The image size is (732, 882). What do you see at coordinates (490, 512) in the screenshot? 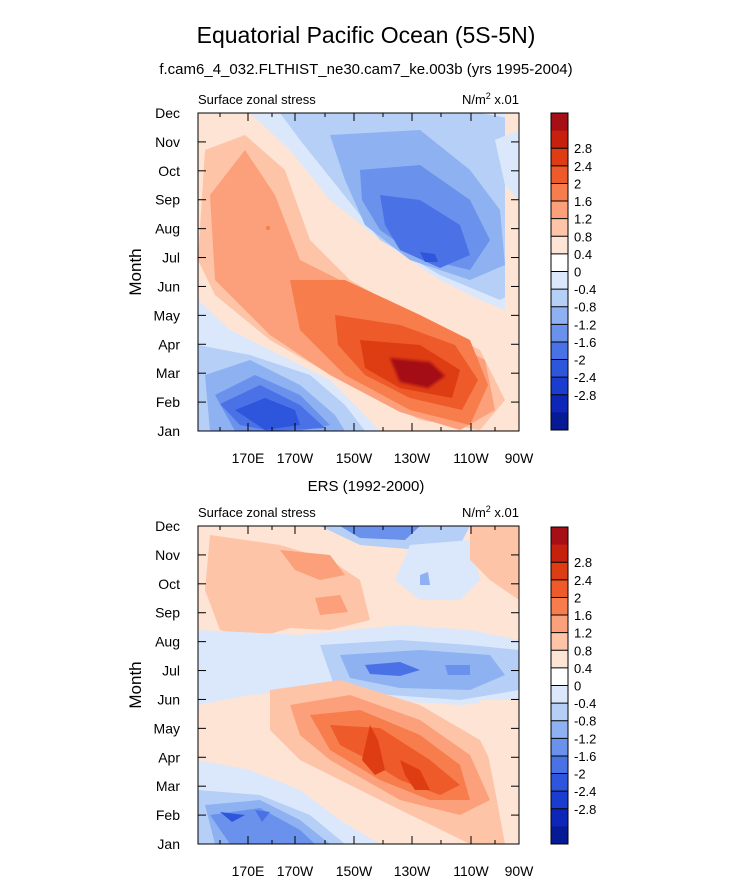
I see `panel-2-units-label: N/m2 x.01` at bounding box center [490, 512].